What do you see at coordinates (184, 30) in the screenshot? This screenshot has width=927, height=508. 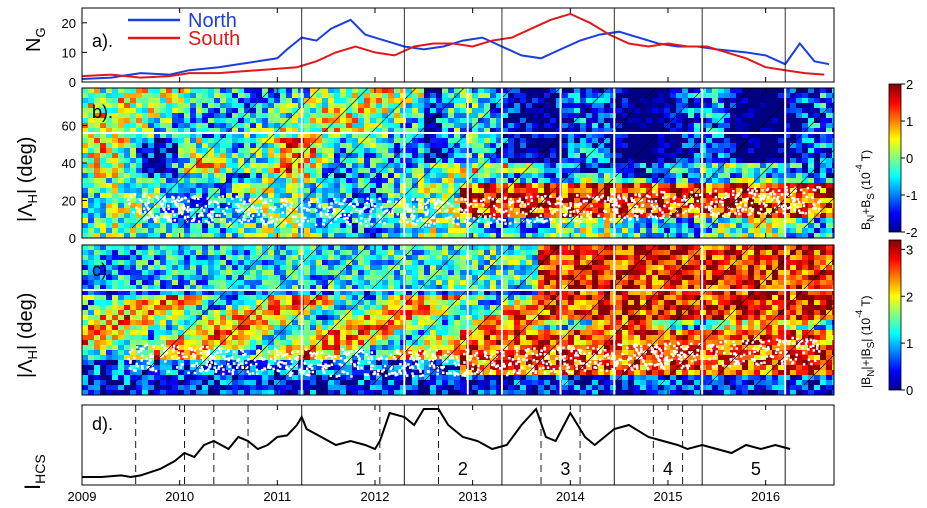 I see `legend: North South` at bounding box center [184, 30].